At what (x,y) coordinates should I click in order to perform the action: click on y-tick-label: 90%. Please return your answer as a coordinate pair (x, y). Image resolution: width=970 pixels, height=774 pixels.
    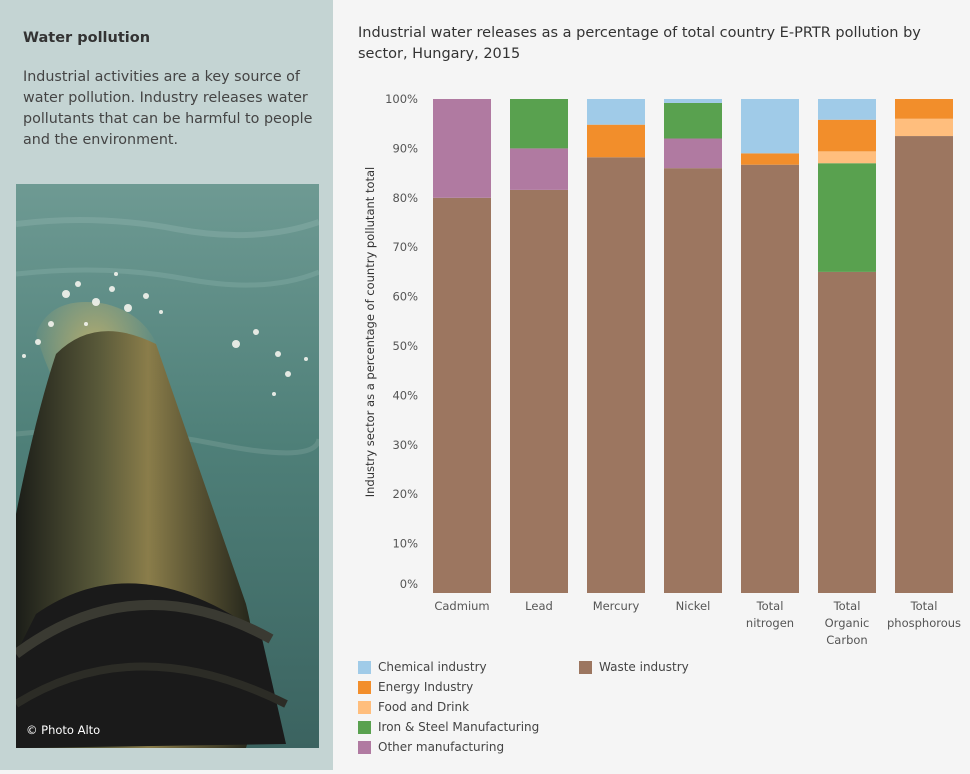
    Looking at the image, I should click on (405, 148).